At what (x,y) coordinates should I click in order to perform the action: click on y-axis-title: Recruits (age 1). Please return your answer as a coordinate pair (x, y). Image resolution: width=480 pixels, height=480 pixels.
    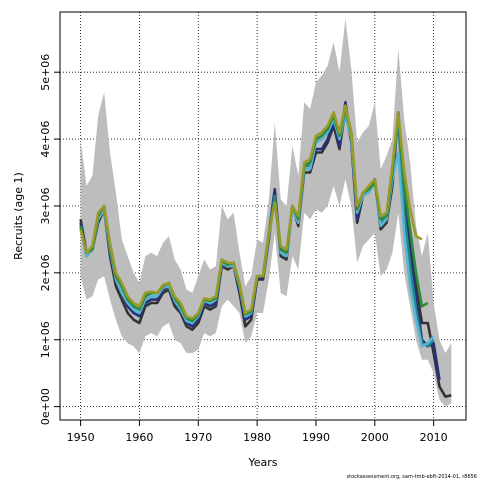
    Looking at the image, I should click on (18, 216).